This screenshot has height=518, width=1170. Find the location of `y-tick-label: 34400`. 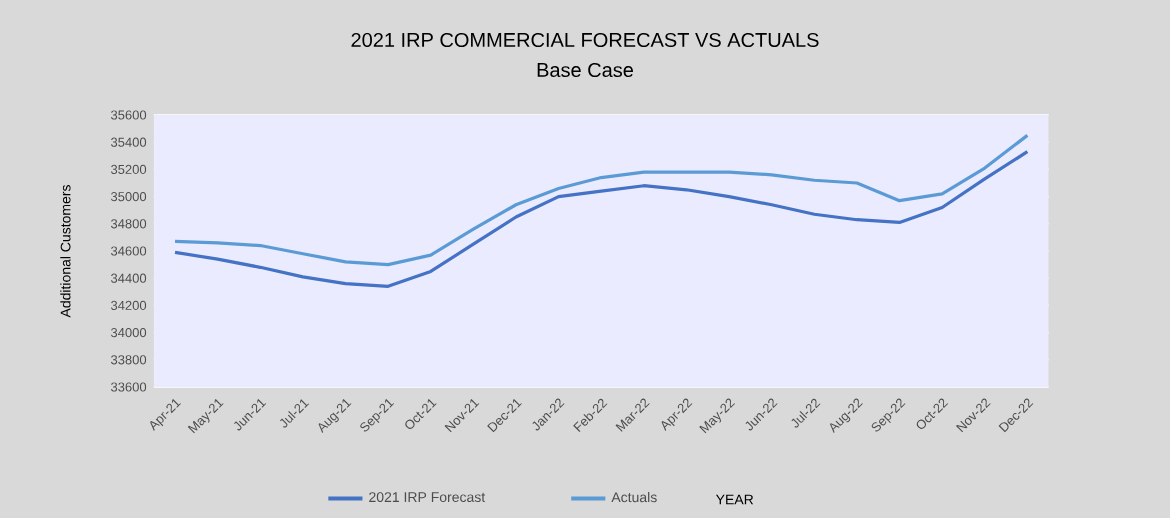

y-tick-label: 34400 is located at coordinates (128, 278).